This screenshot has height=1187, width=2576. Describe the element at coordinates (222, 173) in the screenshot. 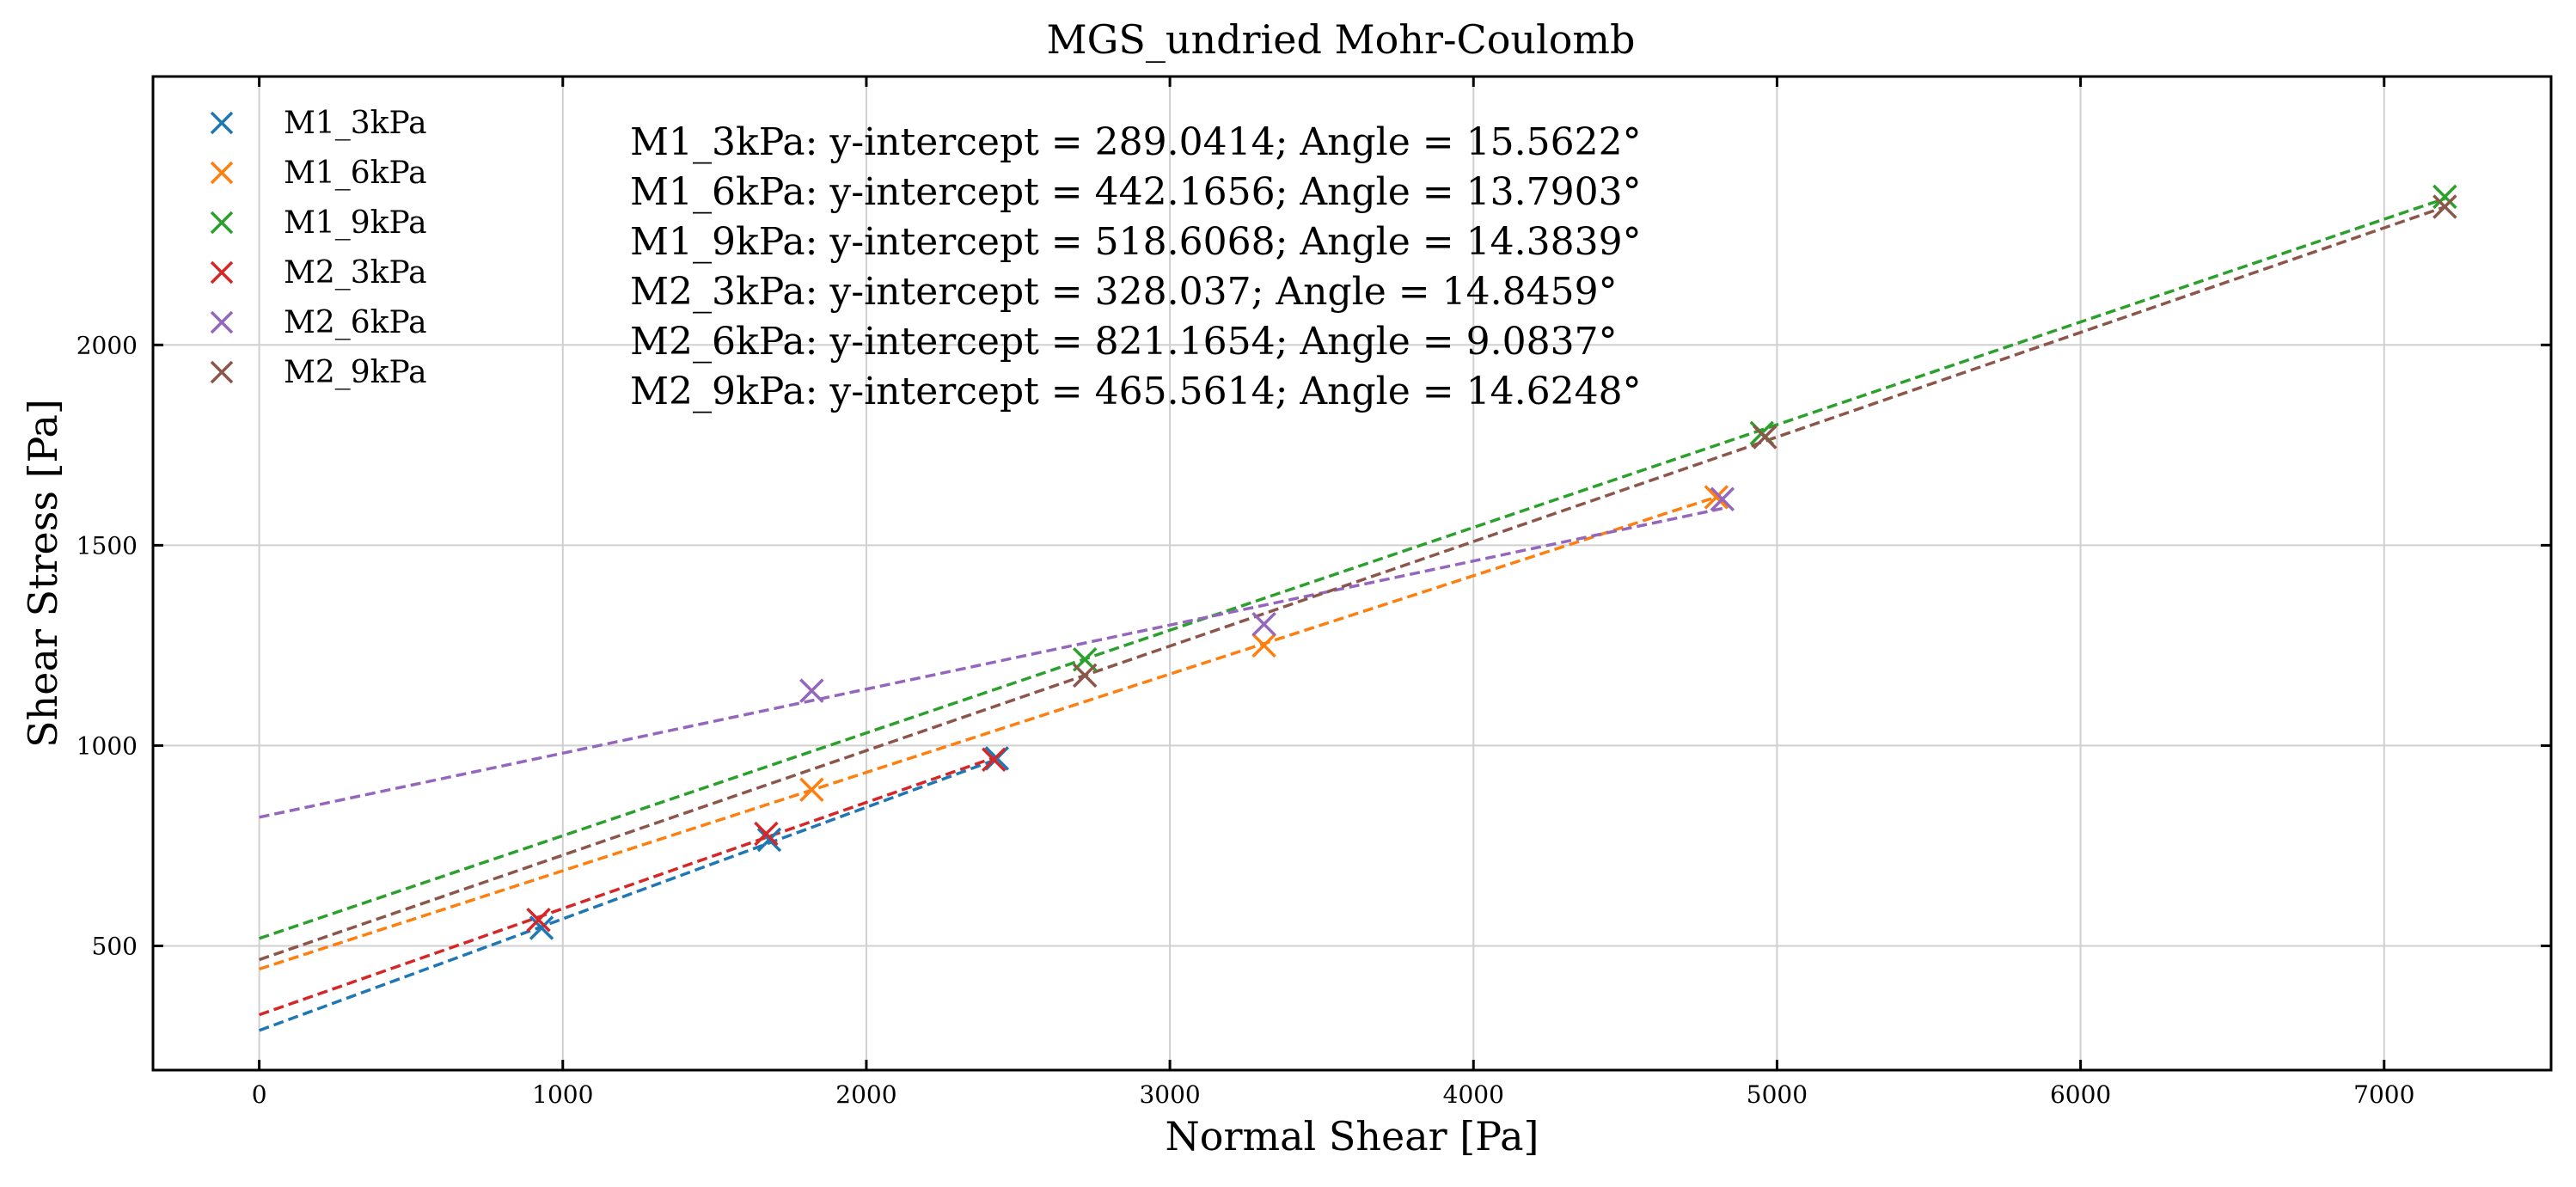

I see `legend-marker-m1-6kpa` at that location.